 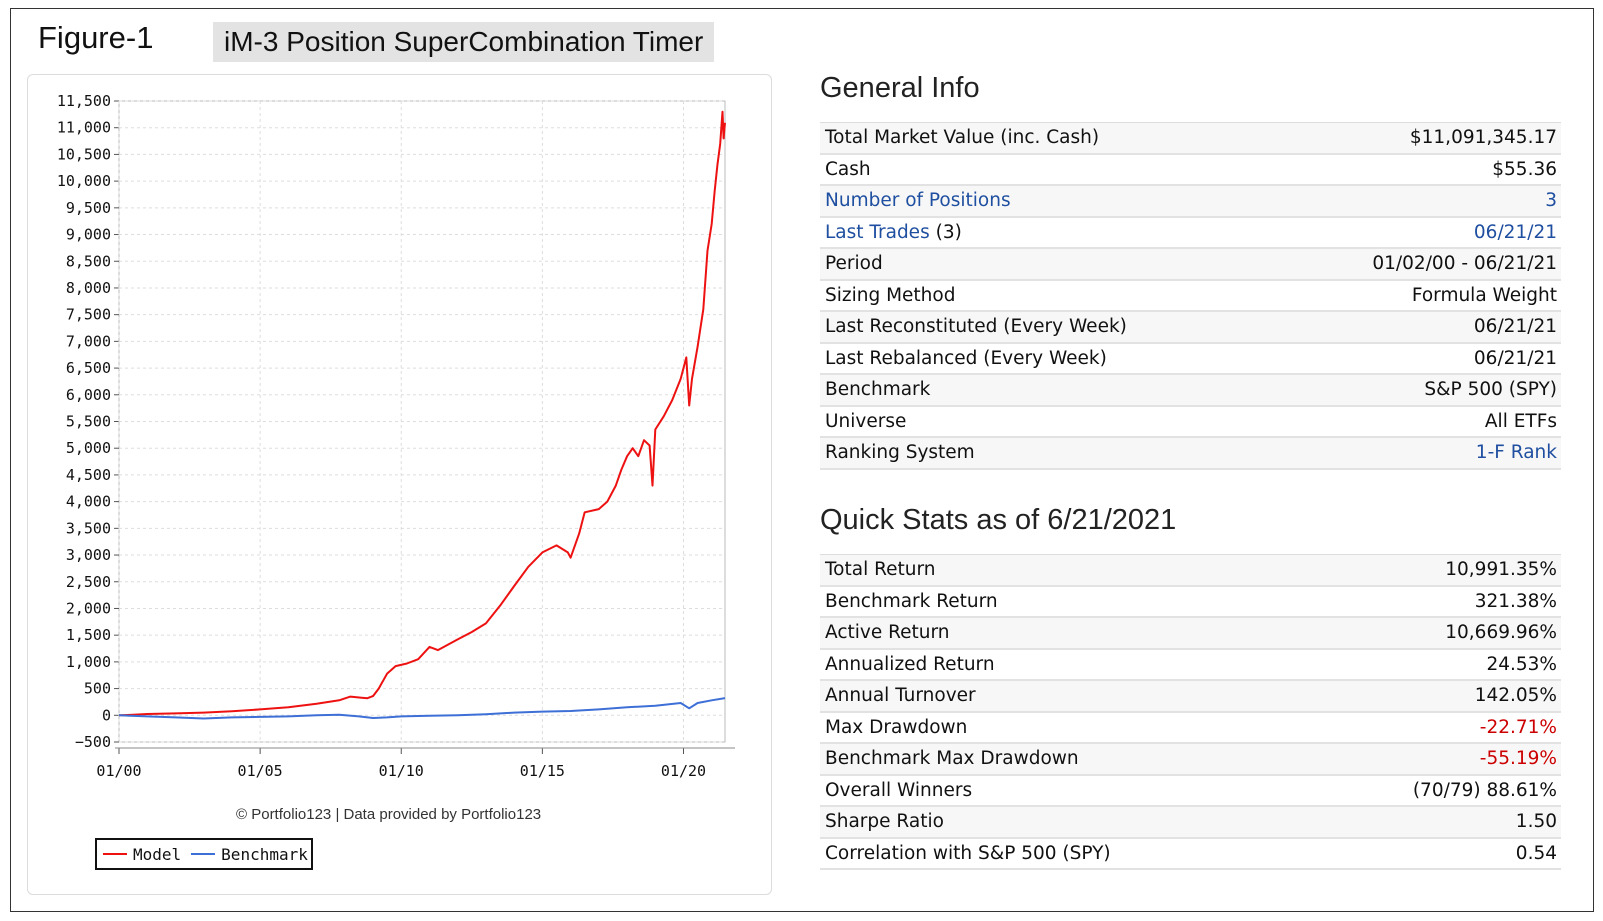 I want to click on row-label-wrap: Total Return, so click(x=880, y=569).